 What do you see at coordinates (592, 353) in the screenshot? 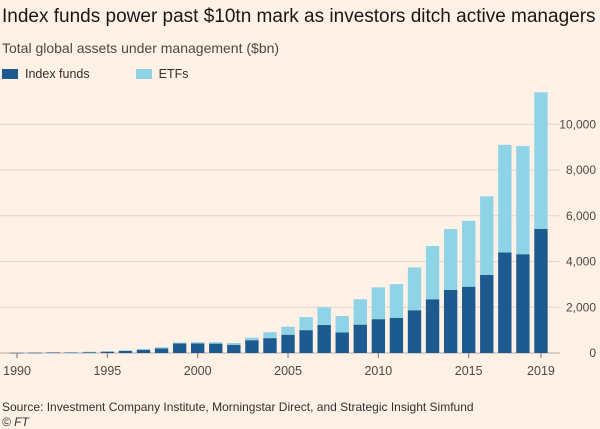
I see `y-tick-label: 0` at bounding box center [592, 353].